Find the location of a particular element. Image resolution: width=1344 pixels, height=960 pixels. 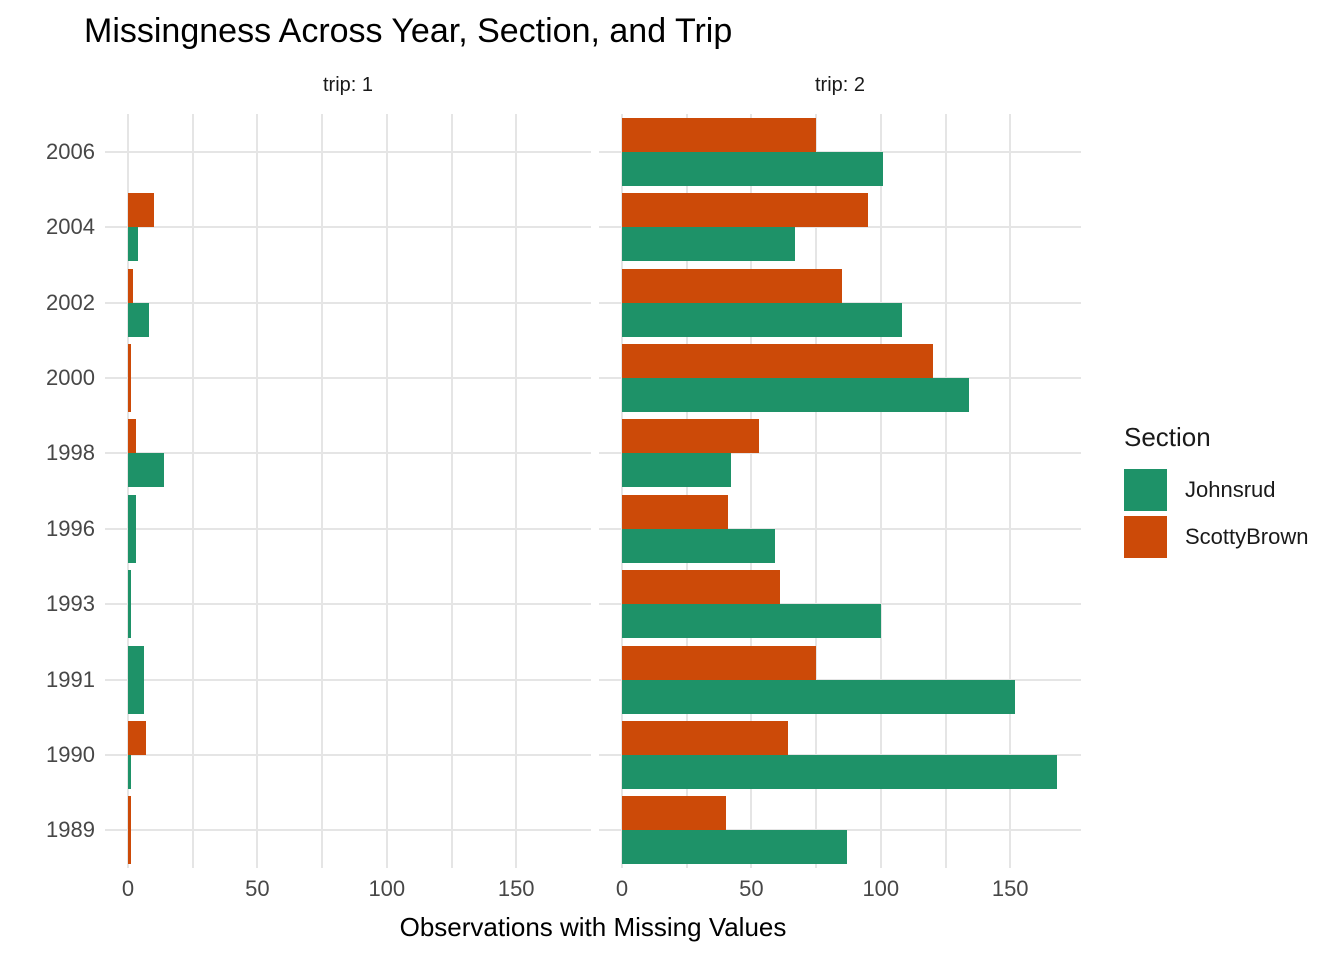

bar-scottybrown-1996 is located at coordinates (675, 511).